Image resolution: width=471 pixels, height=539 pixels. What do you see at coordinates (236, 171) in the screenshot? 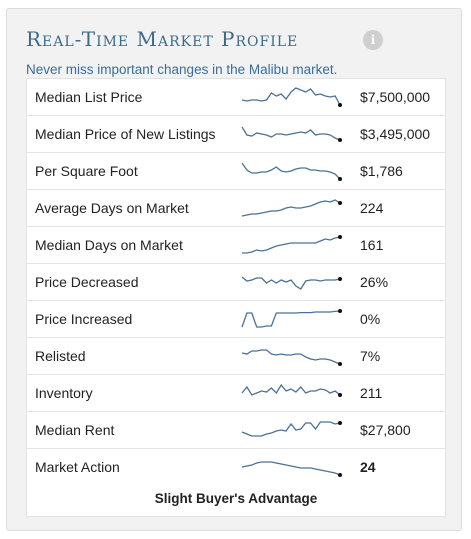
I see `metric-row-per-square-foot: Per Square Foot $1,786` at bounding box center [236, 171].